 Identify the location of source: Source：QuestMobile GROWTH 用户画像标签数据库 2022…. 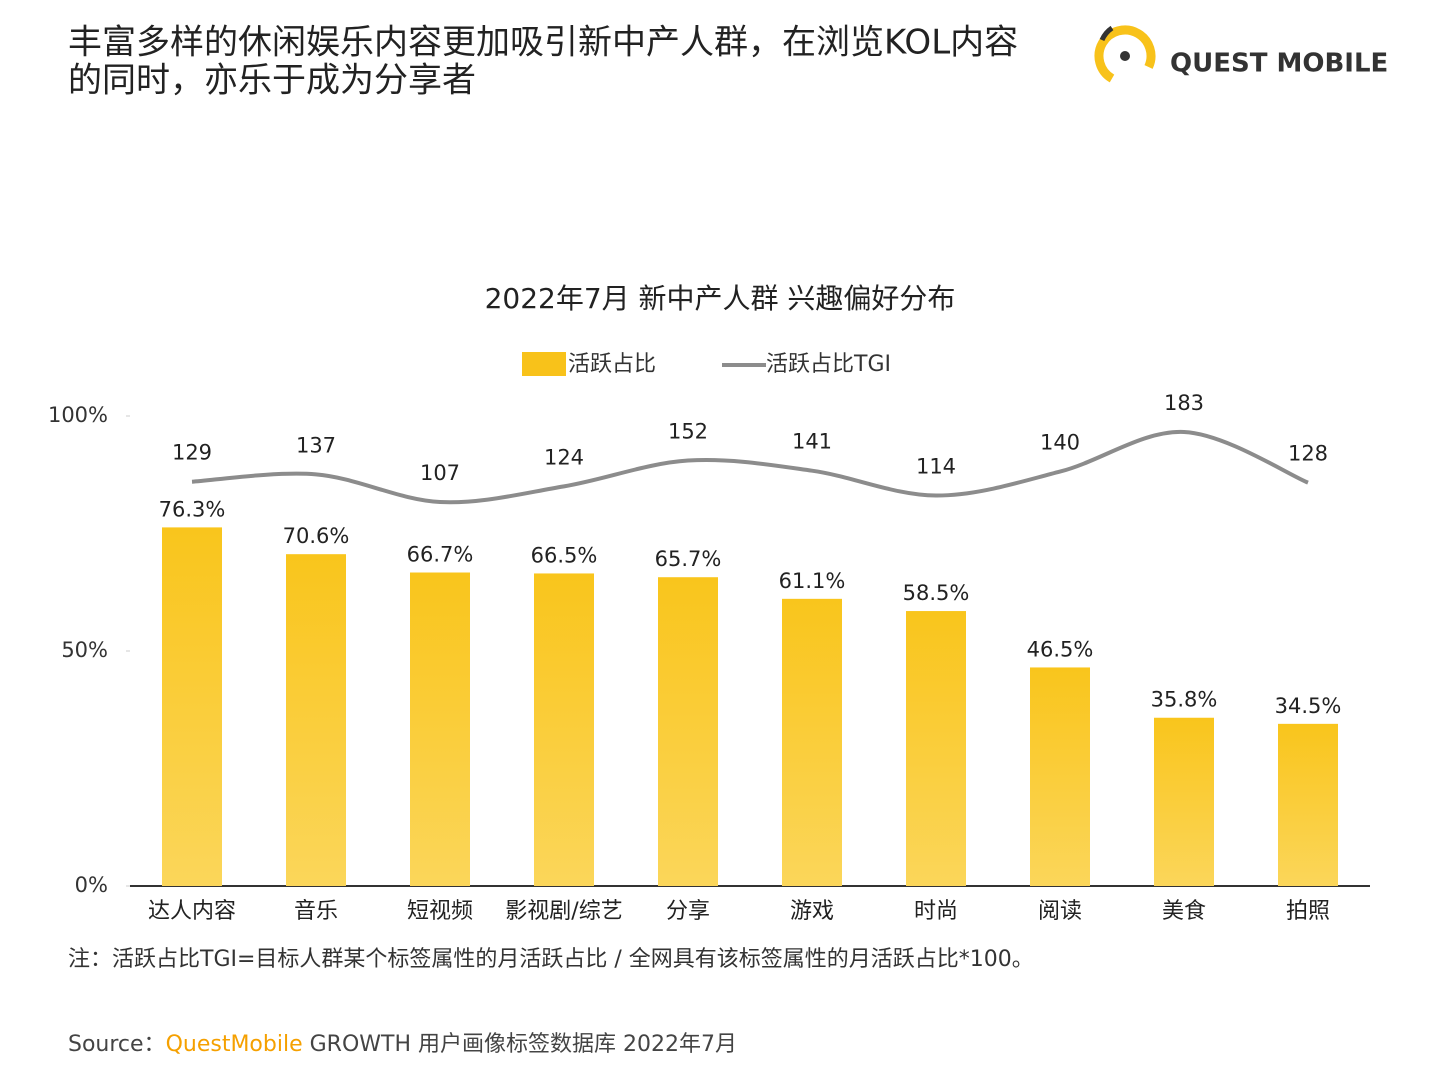
(402, 1044).